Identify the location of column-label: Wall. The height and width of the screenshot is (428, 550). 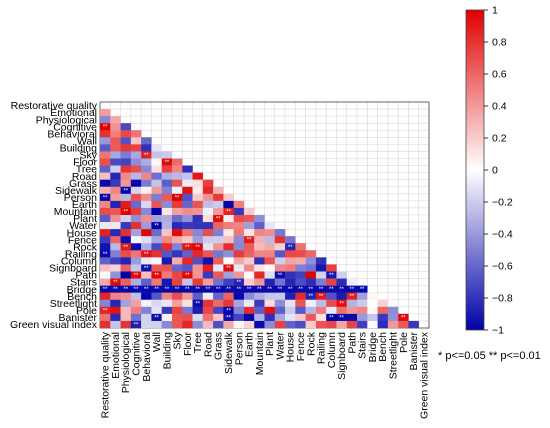
(157, 342).